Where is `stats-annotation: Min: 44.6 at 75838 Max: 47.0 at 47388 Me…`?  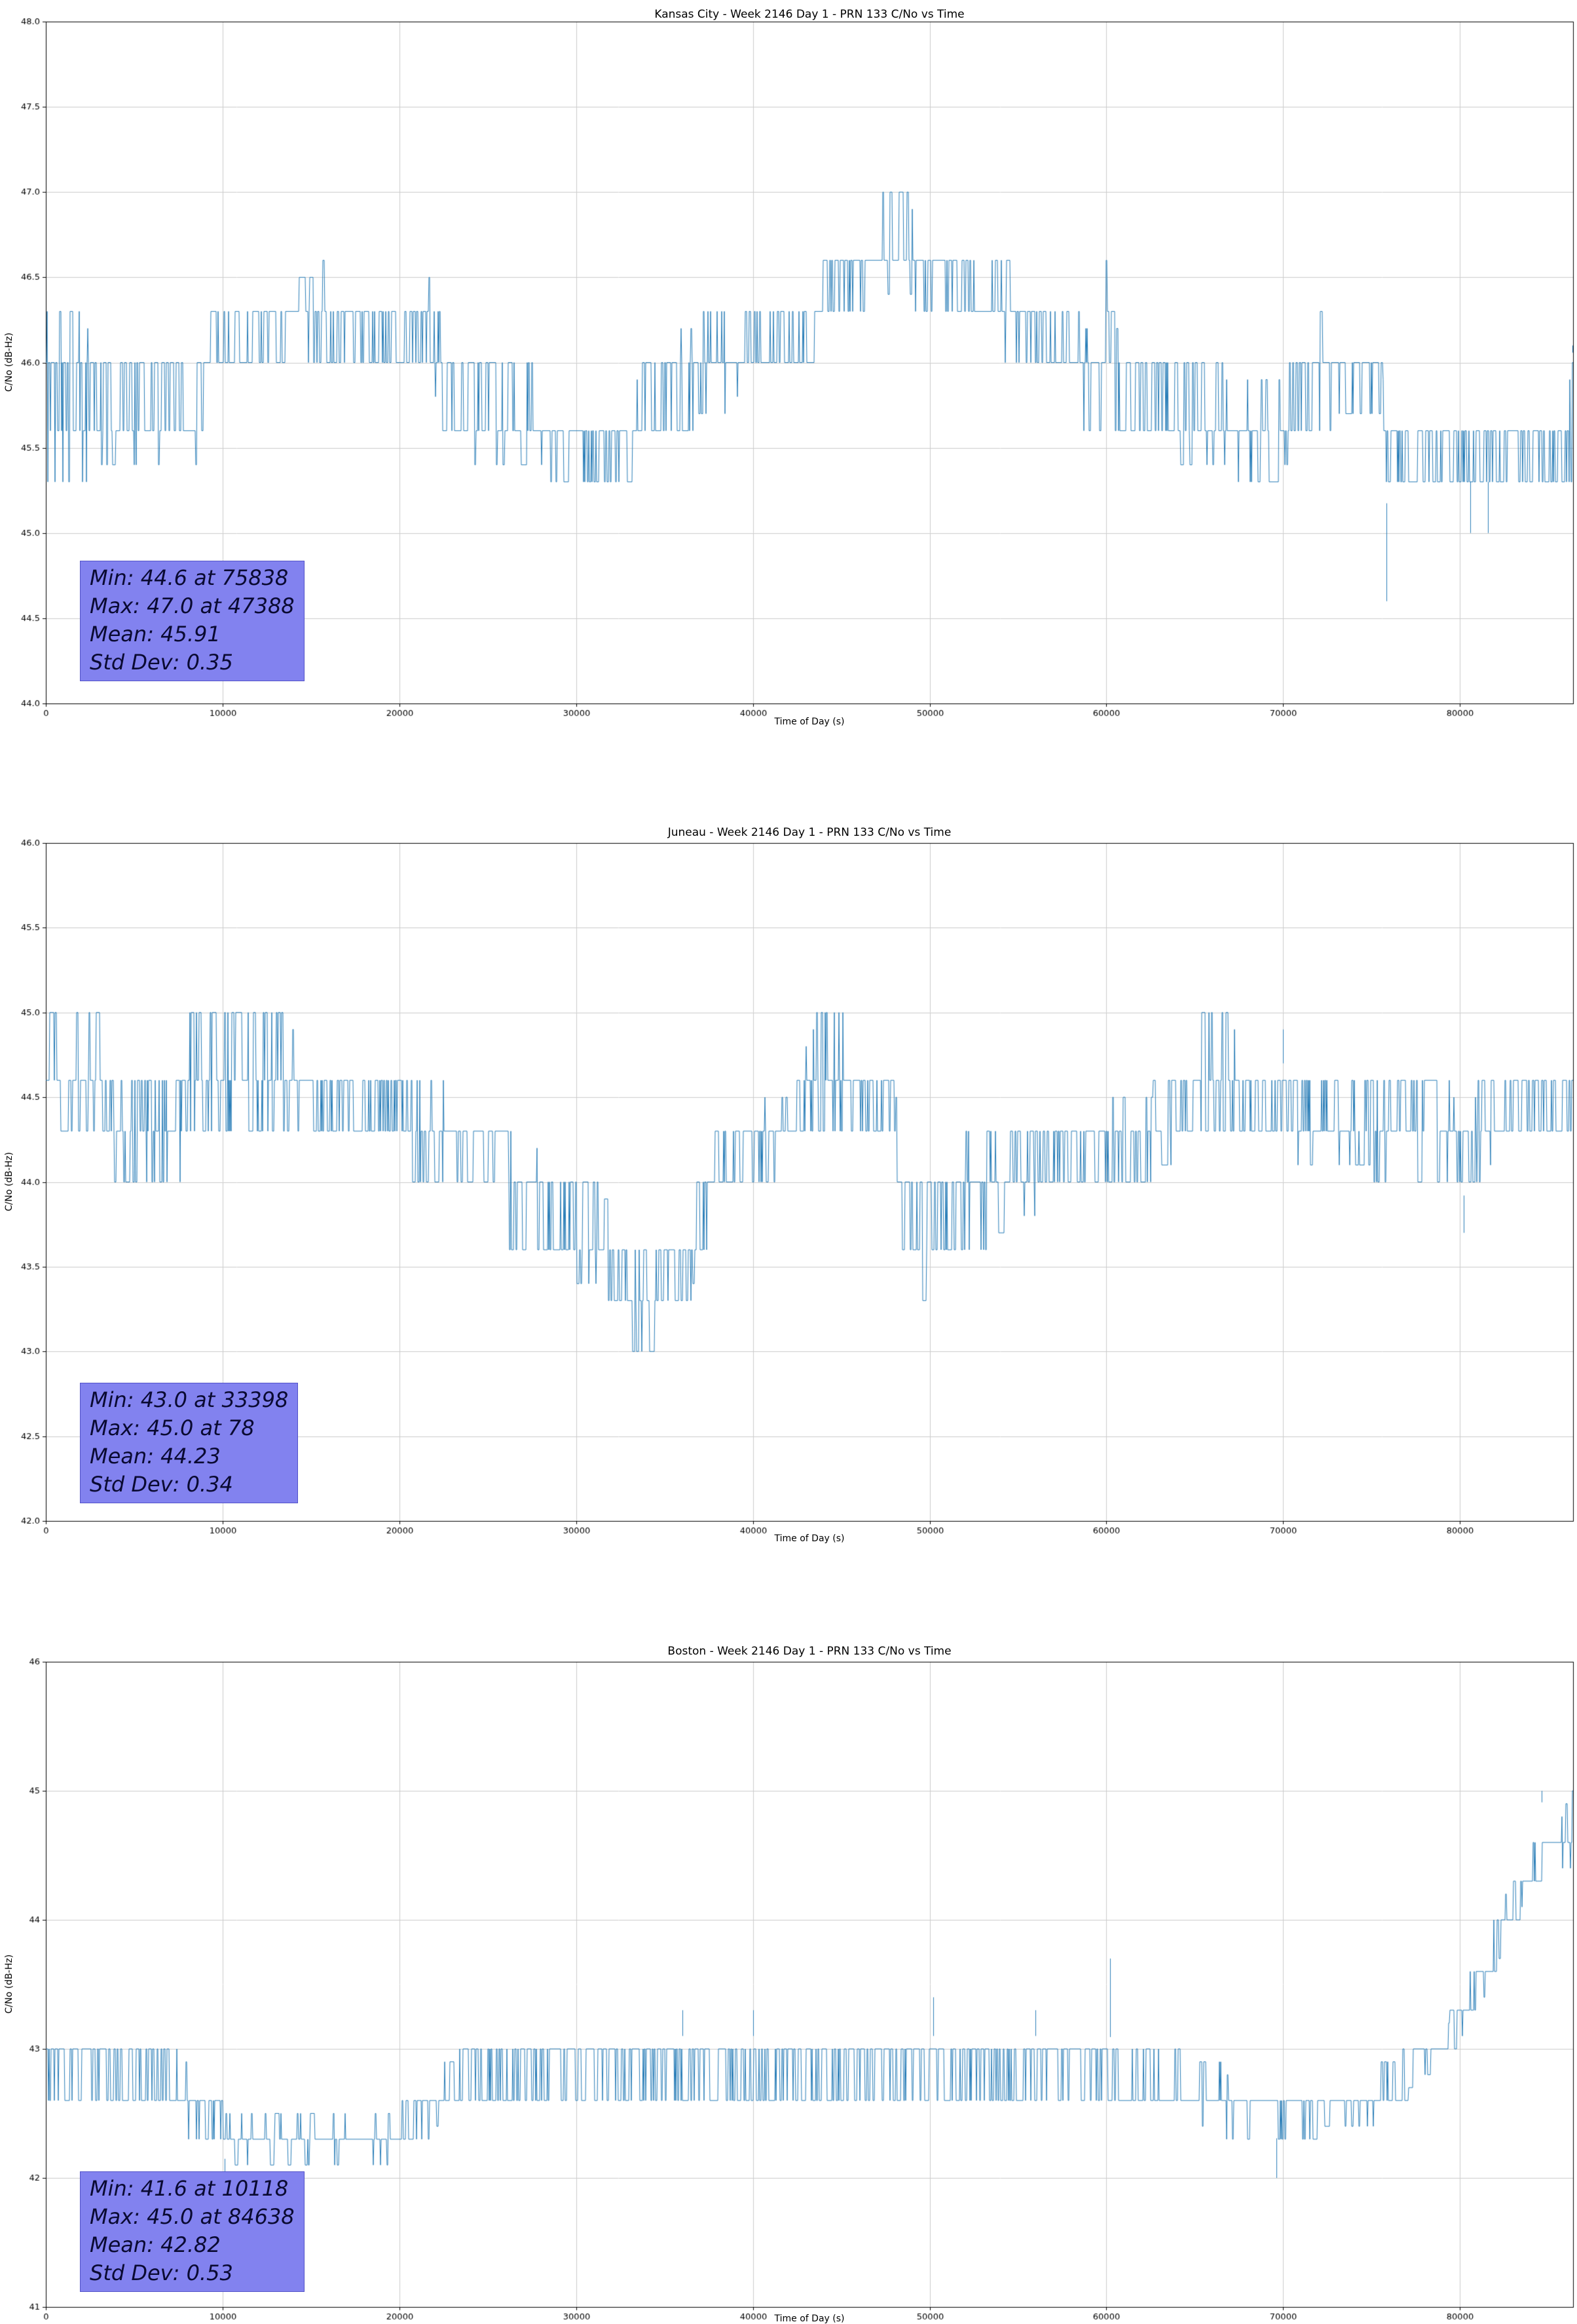 stats-annotation: Min: 44.6 at 75838 Max: 47.0 at 47388 Me… is located at coordinates (192, 621).